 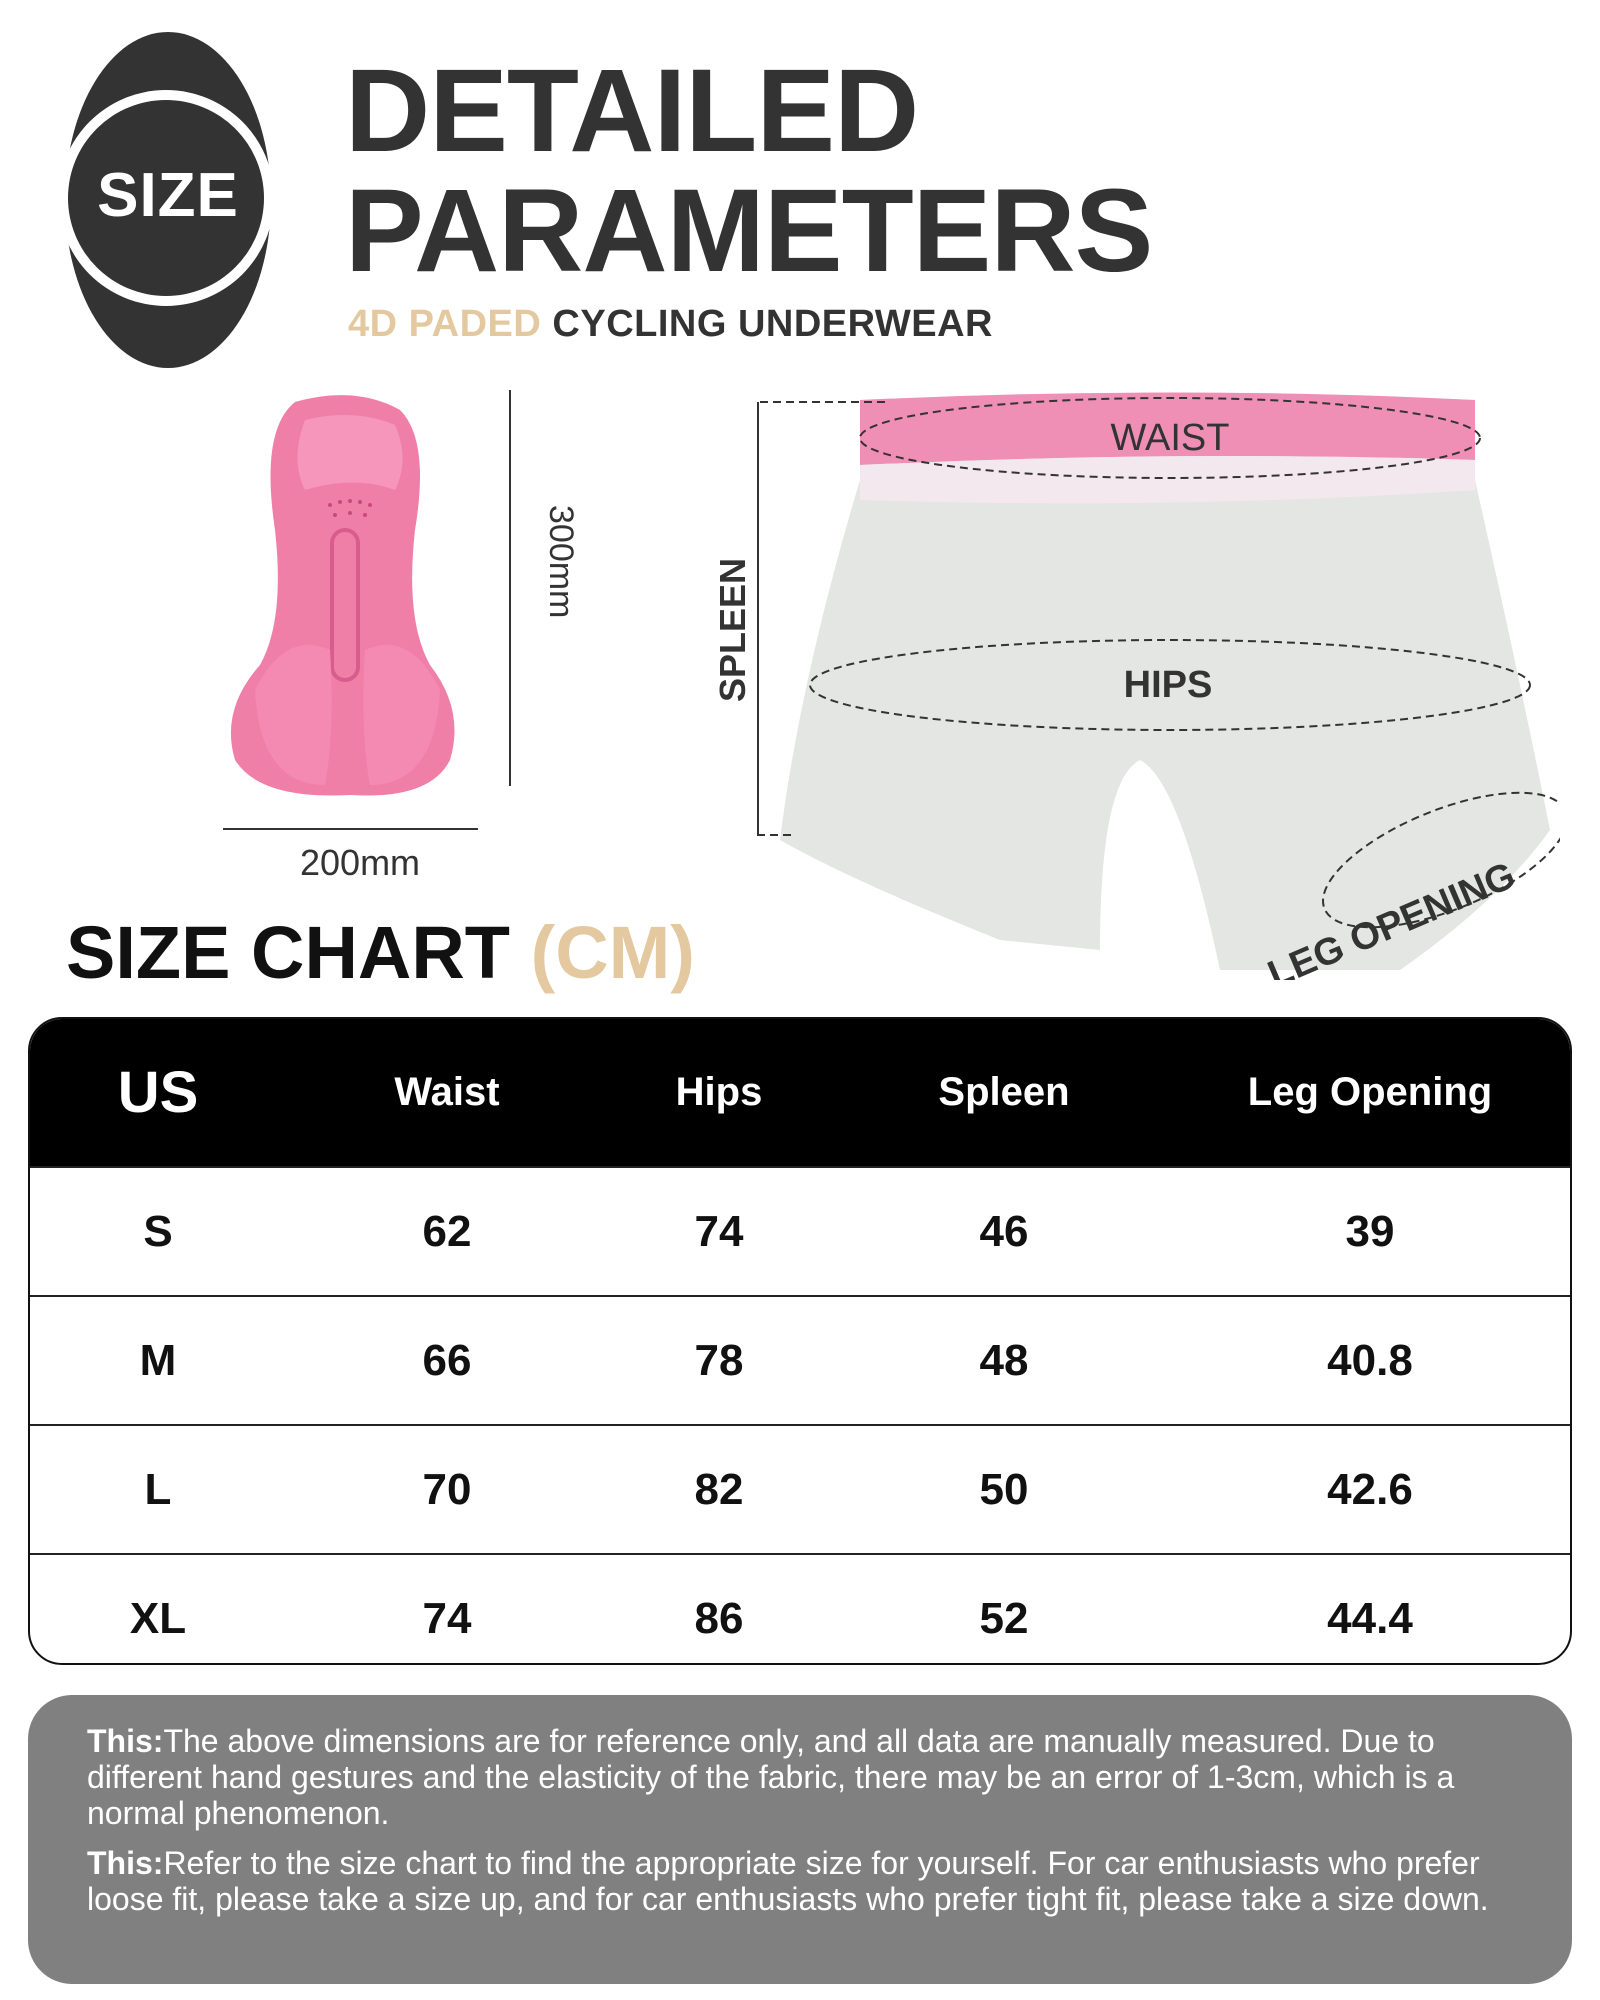 What do you see at coordinates (158, 1092) in the screenshot?
I see `header-us: US` at bounding box center [158, 1092].